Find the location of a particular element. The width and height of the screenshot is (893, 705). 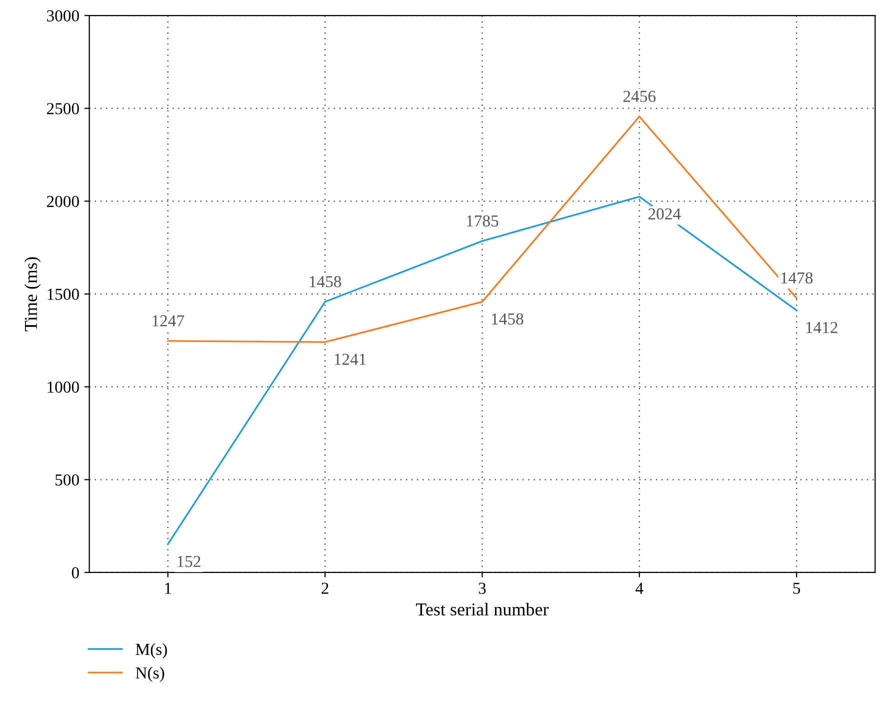

data-label: 1478 is located at coordinates (797, 278).